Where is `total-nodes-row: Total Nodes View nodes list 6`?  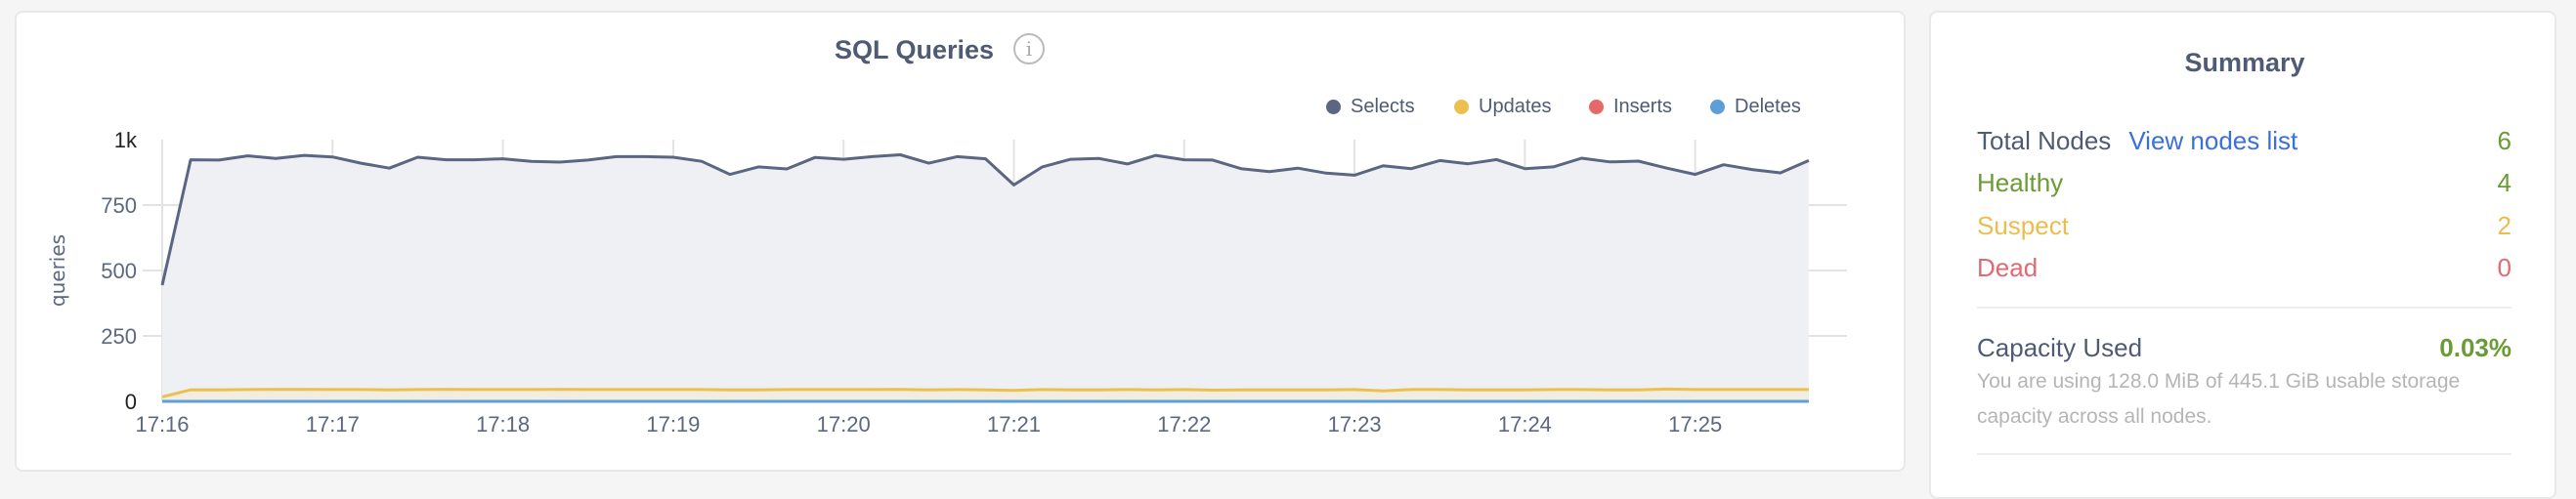 total-nodes-row: Total Nodes View nodes list 6 is located at coordinates (2245, 141).